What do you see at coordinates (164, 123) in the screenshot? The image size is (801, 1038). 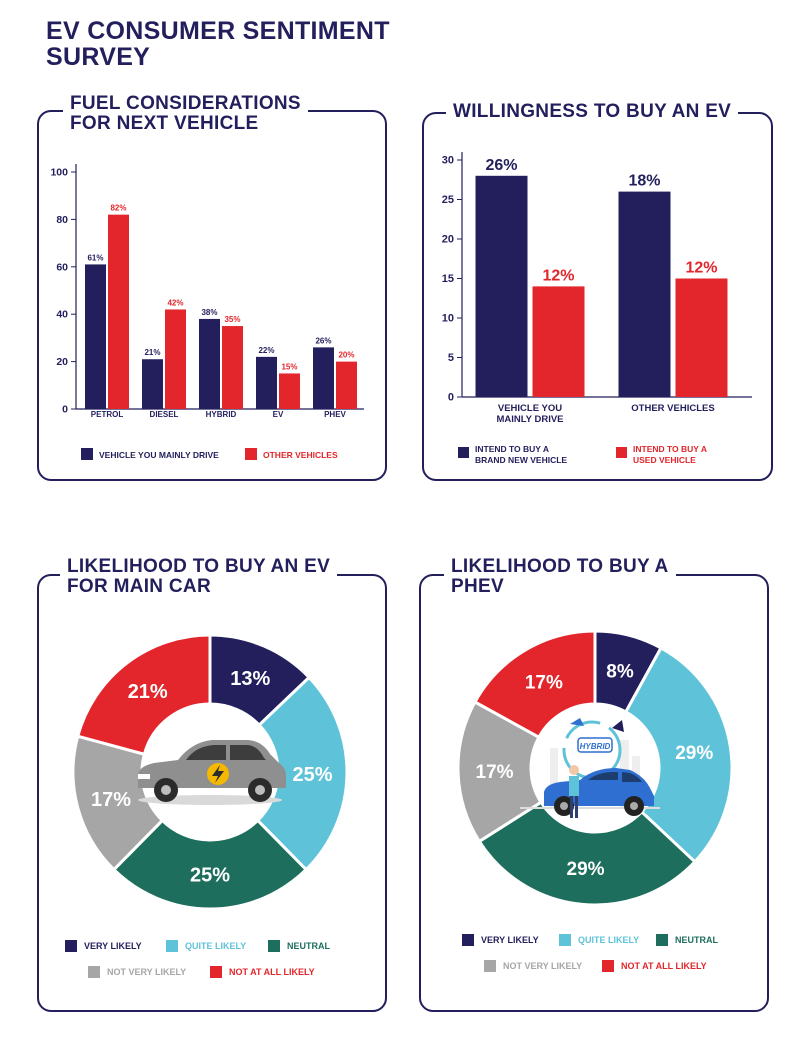 I see `fuel-considerations-title-line2: FOR NEXT VEHICLE` at bounding box center [164, 123].